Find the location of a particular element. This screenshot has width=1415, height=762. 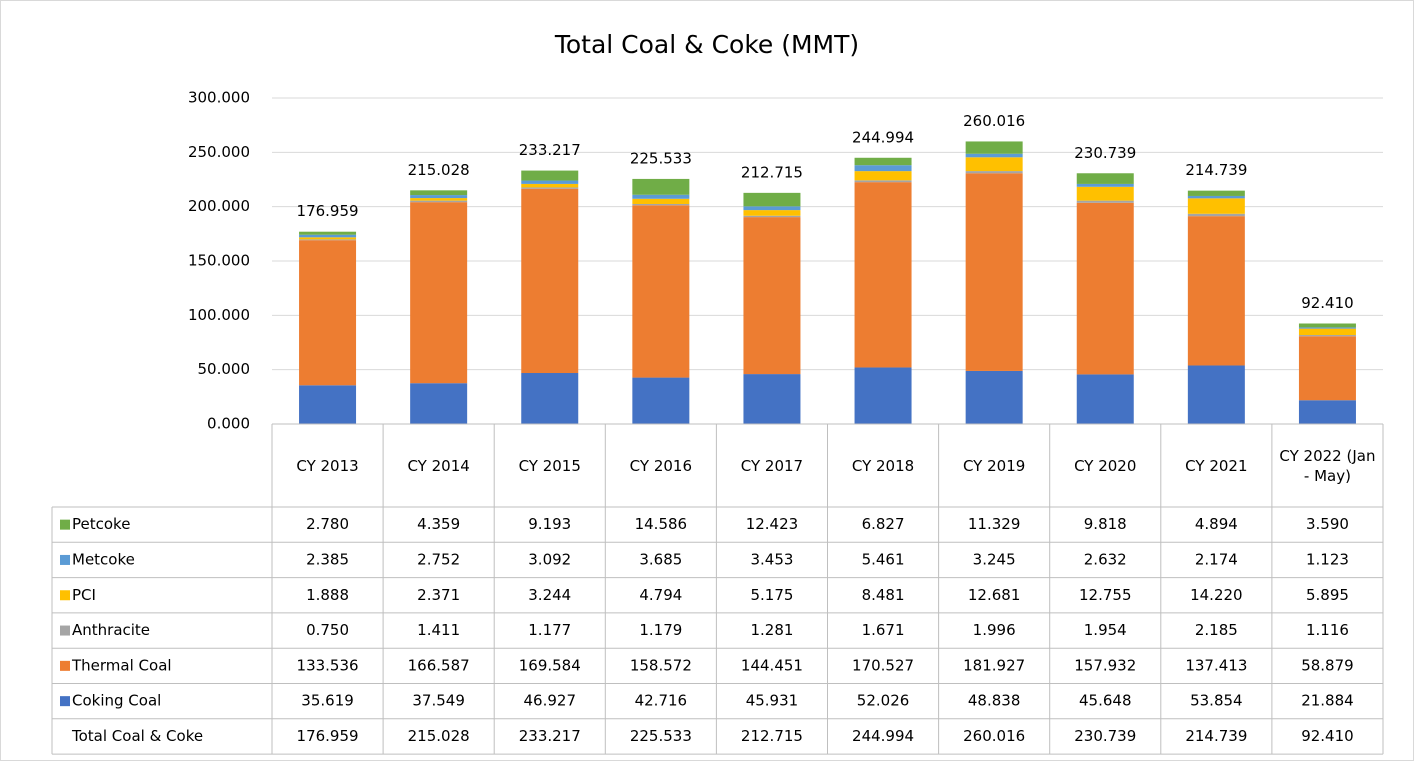

table-cell: 12.423 is located at coordinates (772, 524).